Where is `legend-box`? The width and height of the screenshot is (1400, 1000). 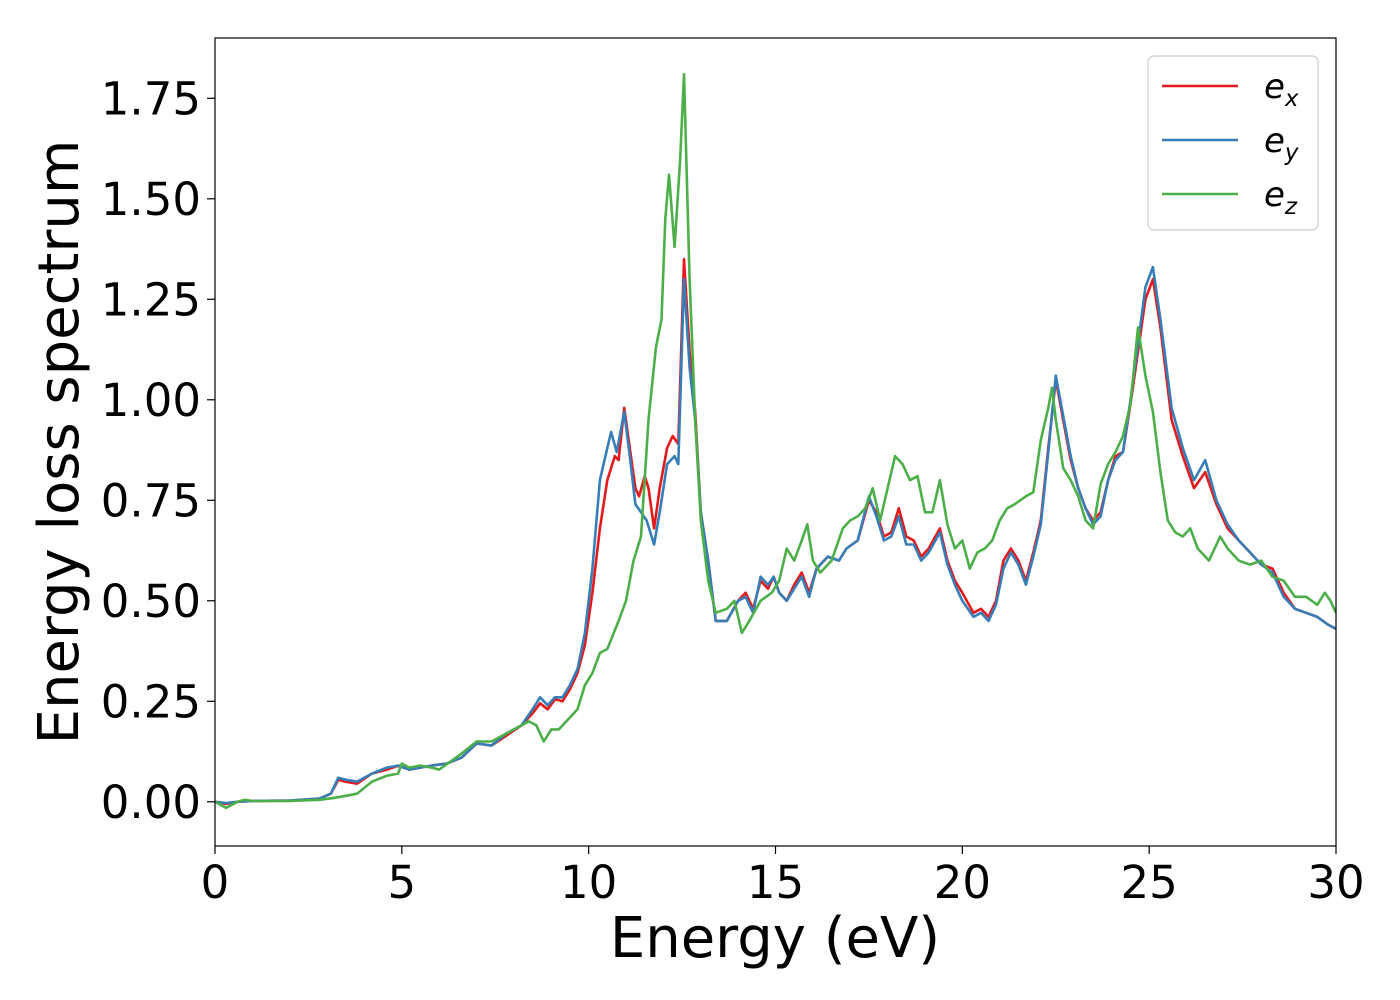
legend-box is located at coordinates (1233, 143).